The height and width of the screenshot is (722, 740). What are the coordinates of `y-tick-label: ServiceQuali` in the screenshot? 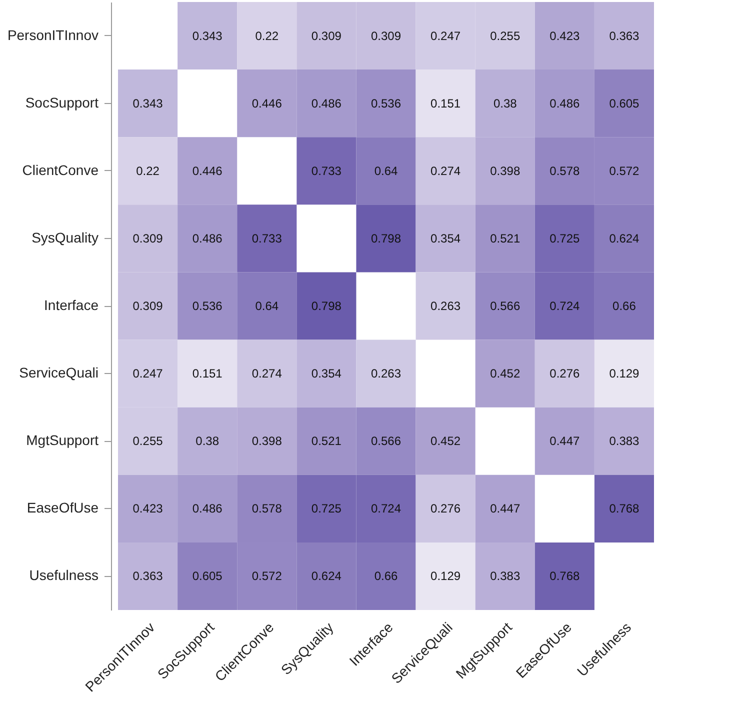 It's located at (58, 372).